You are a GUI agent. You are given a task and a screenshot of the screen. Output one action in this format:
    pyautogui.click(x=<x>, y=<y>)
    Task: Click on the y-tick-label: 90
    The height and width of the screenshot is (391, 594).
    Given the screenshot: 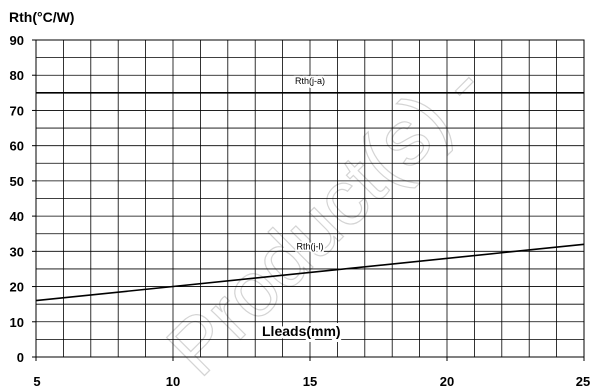 What is the action you would take?
    pyautogui.click(x=17, y=40)
    